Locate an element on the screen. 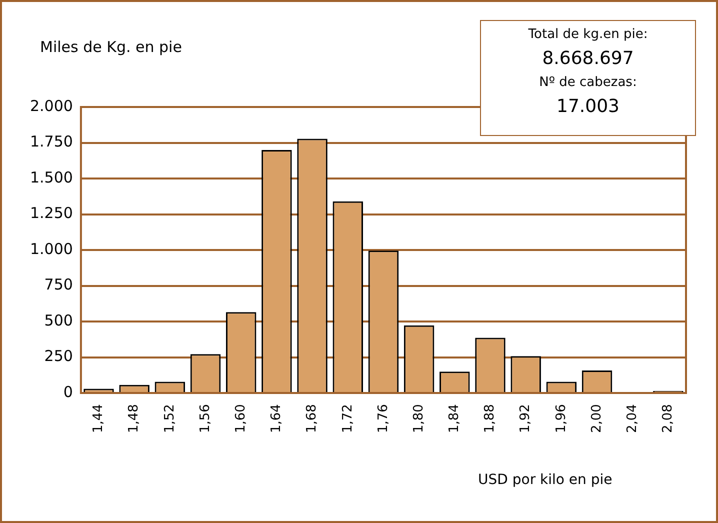  x-tick-label: 1,76 is located at coordinates (383, 419).